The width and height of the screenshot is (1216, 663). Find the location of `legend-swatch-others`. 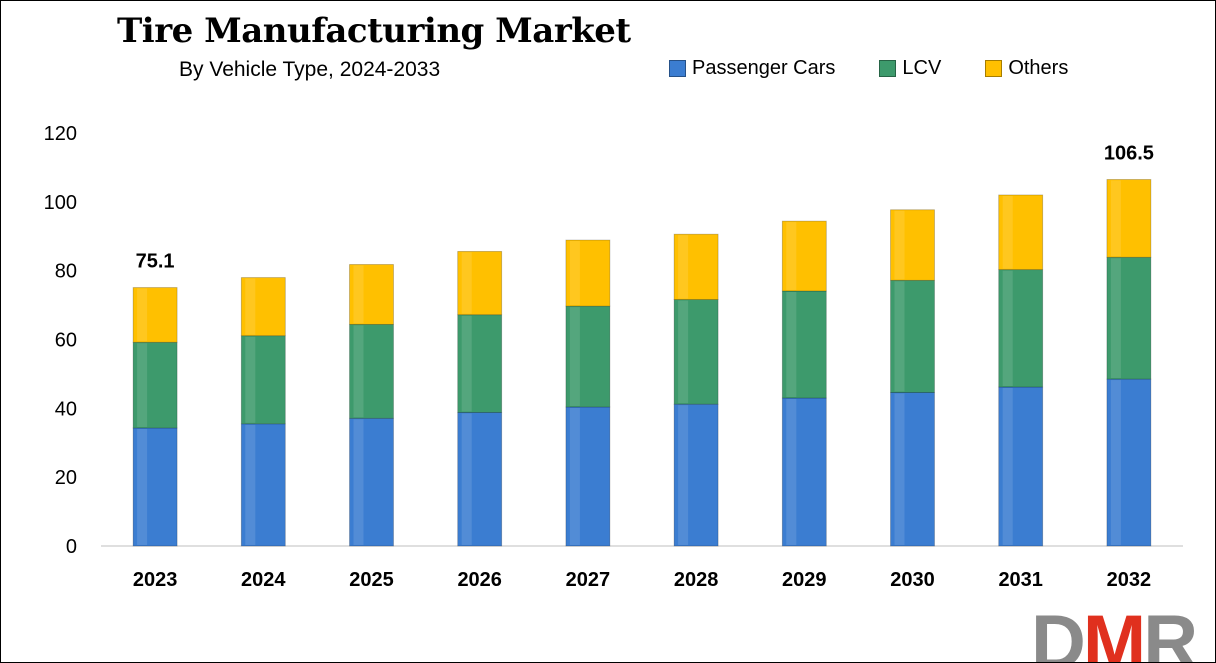

legend-swatch-others is located at coordinates (994, 68).